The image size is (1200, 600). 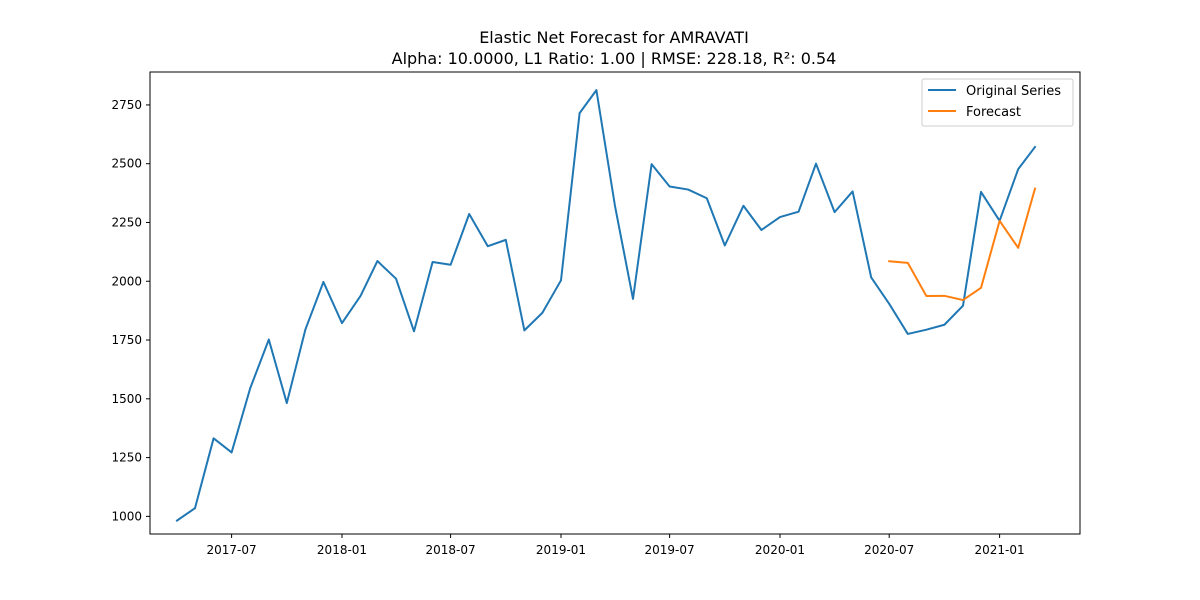 What do you see at coordinates (993, 112) in the screenshot?
I see `legend-label-forecast: Forecast` at bounding box center [993, 112].